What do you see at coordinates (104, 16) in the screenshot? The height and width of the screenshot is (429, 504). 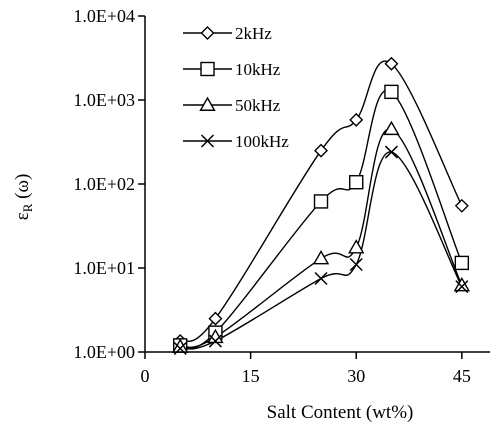 I see `y-tick-label: 1.0E+04` at bounding box center [104, 16].